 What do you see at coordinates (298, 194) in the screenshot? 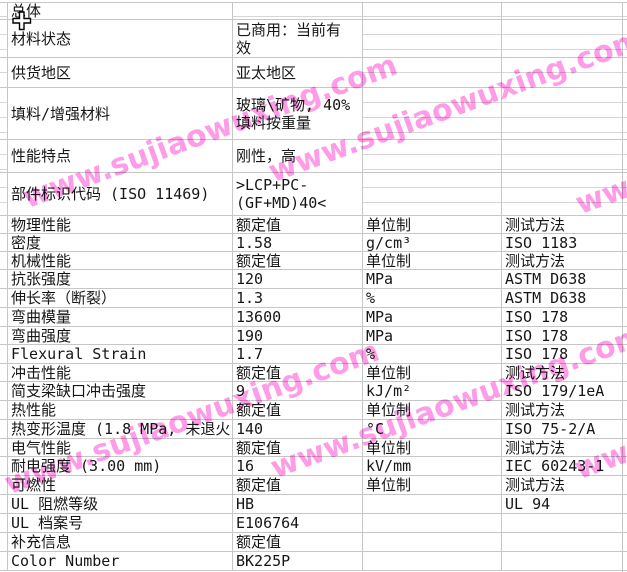
I see `cell-value: >LCP+PC- (GF+MD)40<` at bounding box center [298, 194].